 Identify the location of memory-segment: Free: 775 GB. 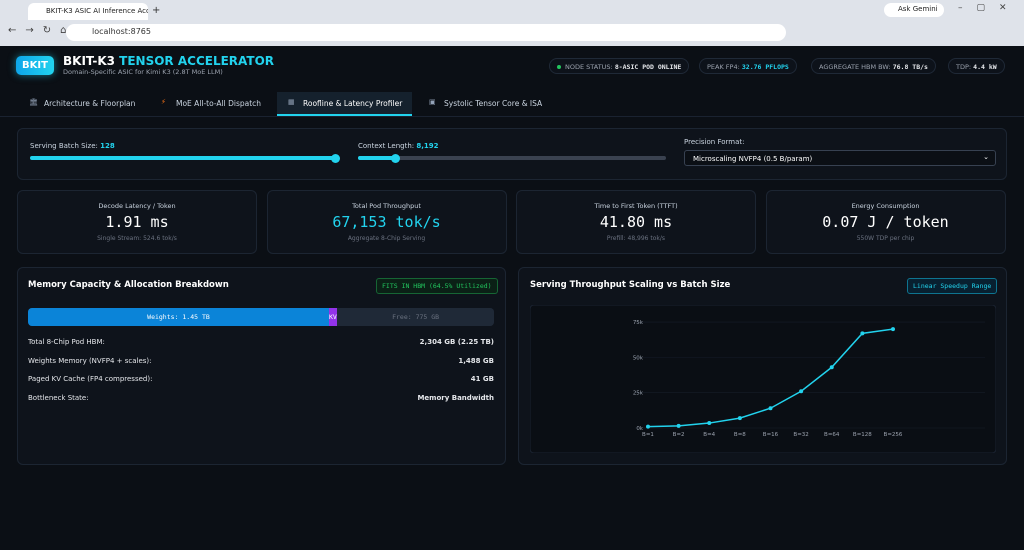
(415, 317).